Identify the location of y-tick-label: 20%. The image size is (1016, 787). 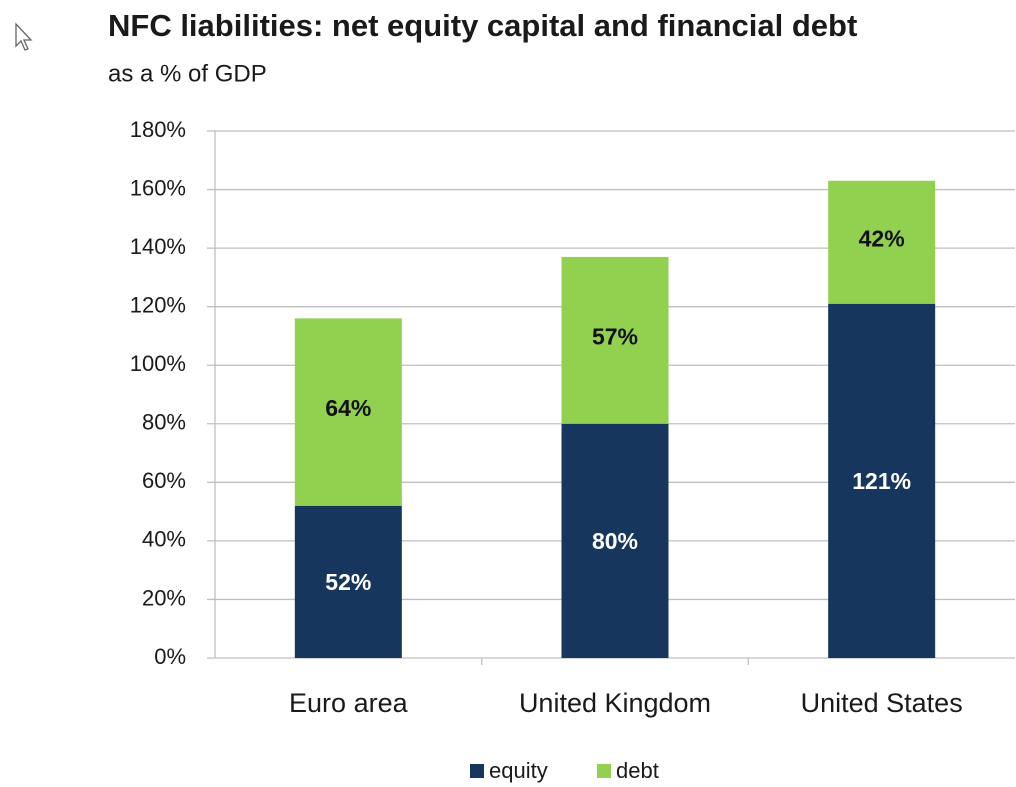
(164, 597).